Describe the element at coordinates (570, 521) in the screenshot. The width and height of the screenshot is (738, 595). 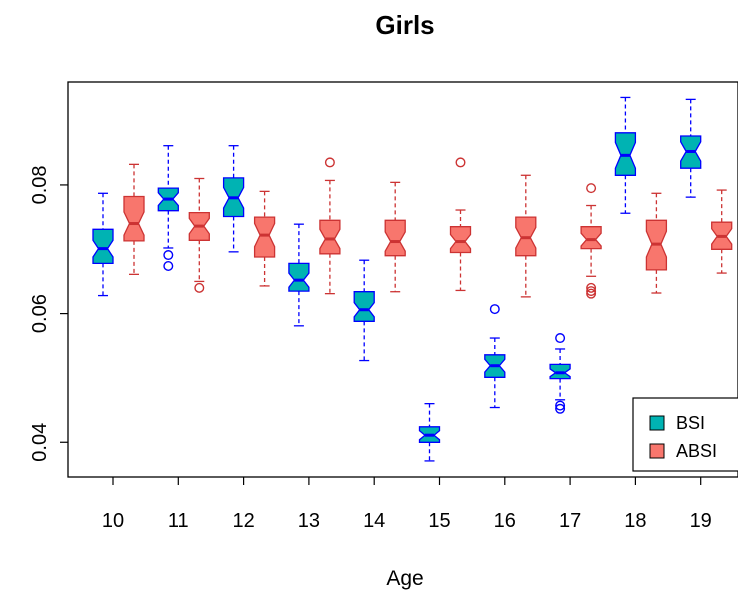
I see `x-tick-label-7: 17` at that location.